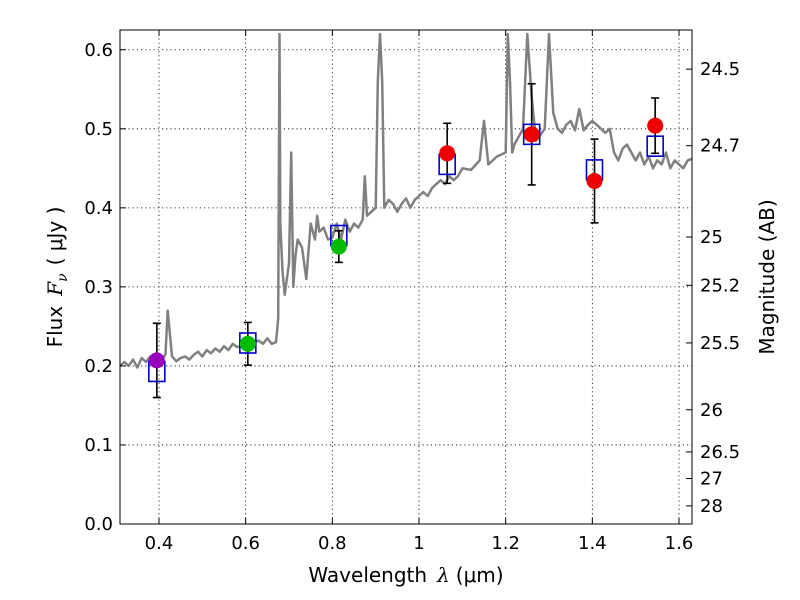 This screenshot has height=600, width=800. Describe the element at coordinates (767, 276) in the screenshot. I see `y2-axis-label: Magnitude (AB)` at that location.